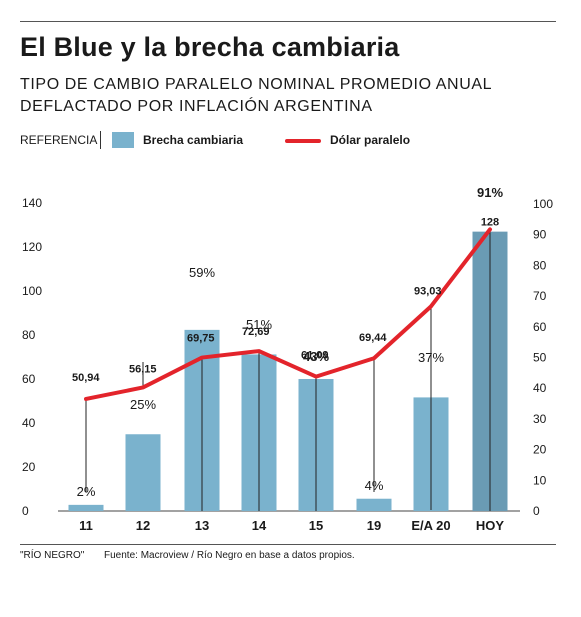 The width and height of the screenshot is (581, 617). What do you see at coordinates (374, 485) in the screenshot?
I see `bar-percent-label: 4%` at bounding box center [374, 485].